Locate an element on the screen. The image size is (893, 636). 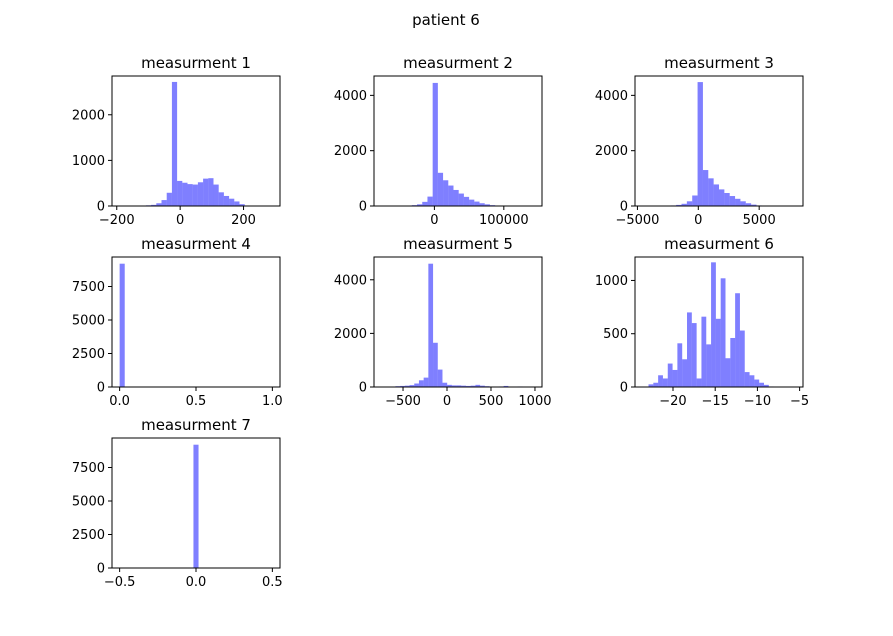
x-tick-label: 0.5 is located at coordinates (196, 401).